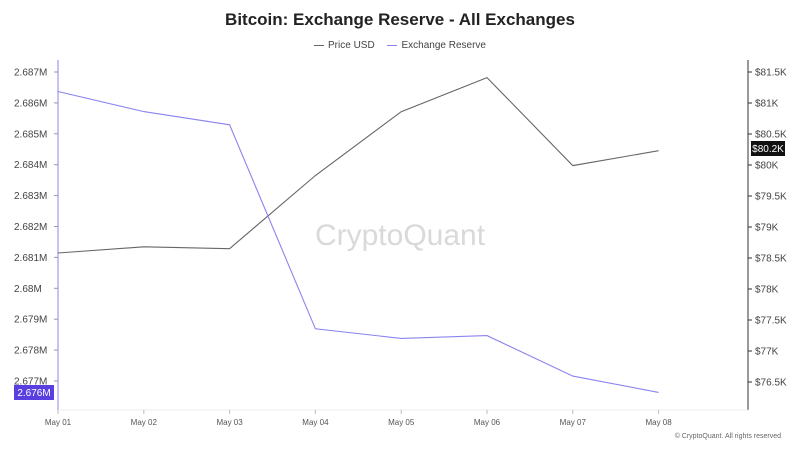  I want to click on x-tick-label: May 04, so click(315, 422).